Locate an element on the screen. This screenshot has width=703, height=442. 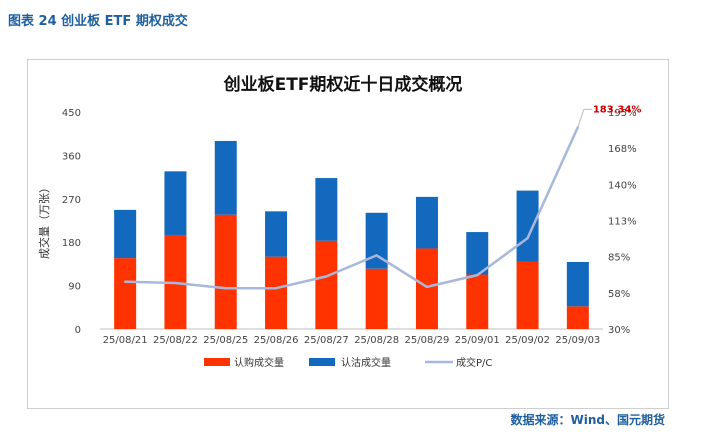
legend-label-pc: 成交P/C is located at coordinates (474, 362).